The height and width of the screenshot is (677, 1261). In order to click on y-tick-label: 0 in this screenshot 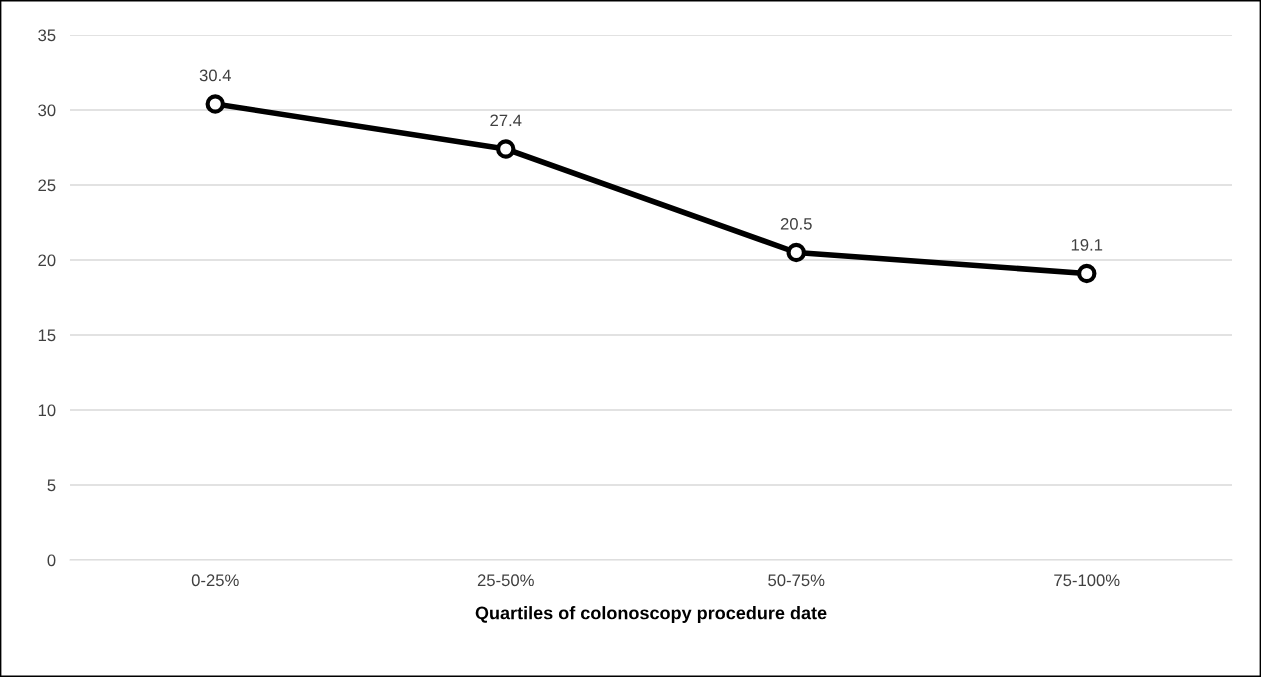, I will do `click(51, 560)`.